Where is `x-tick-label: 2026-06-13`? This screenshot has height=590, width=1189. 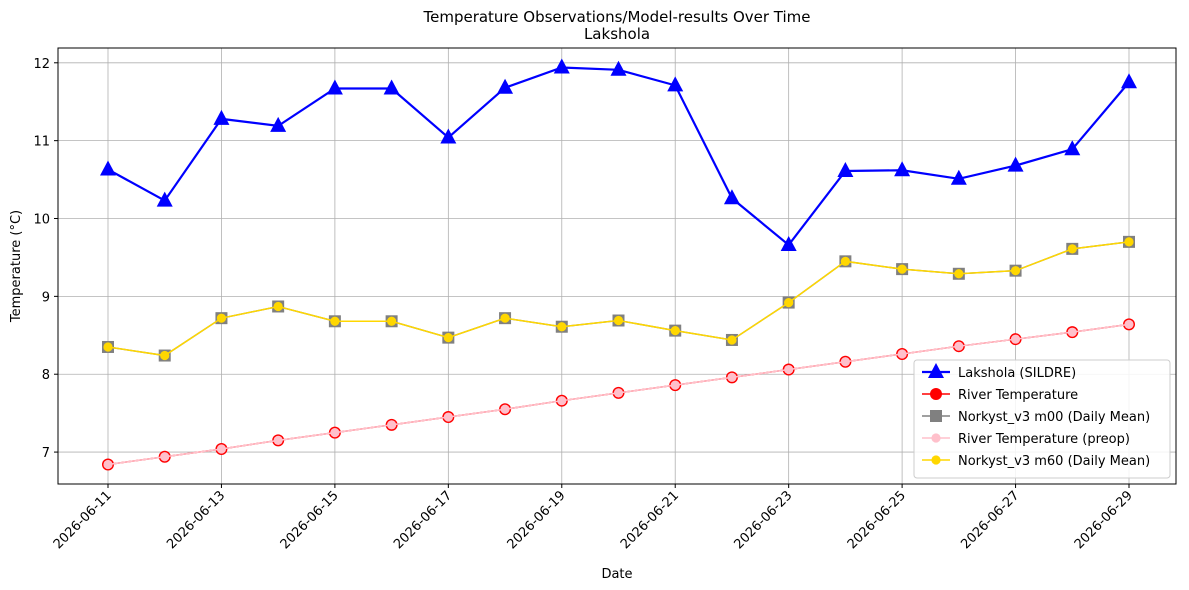 x-tick-label: 2026-06-13 is located at coordinates (196, 520).